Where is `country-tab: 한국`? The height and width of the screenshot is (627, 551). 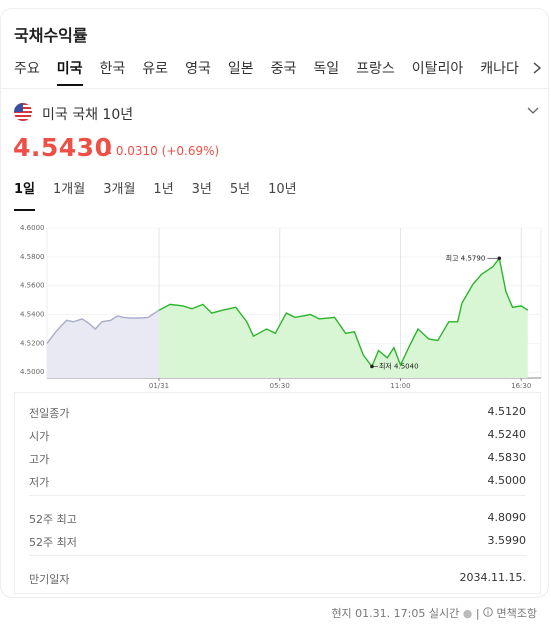 country-tab: 한국 is located at coordinates (112, 69).